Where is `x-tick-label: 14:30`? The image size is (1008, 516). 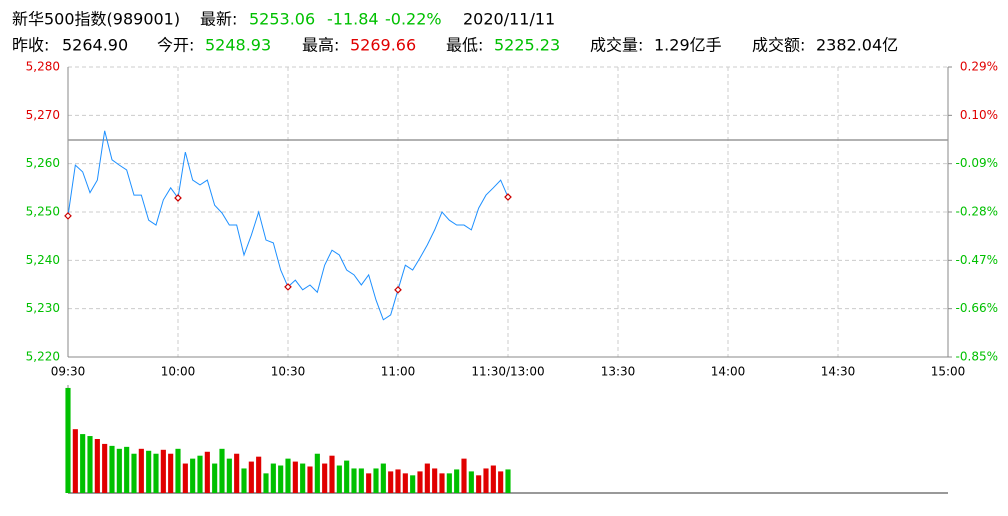 x-tick-label: 14:30 is located at coordinates (838, 372).